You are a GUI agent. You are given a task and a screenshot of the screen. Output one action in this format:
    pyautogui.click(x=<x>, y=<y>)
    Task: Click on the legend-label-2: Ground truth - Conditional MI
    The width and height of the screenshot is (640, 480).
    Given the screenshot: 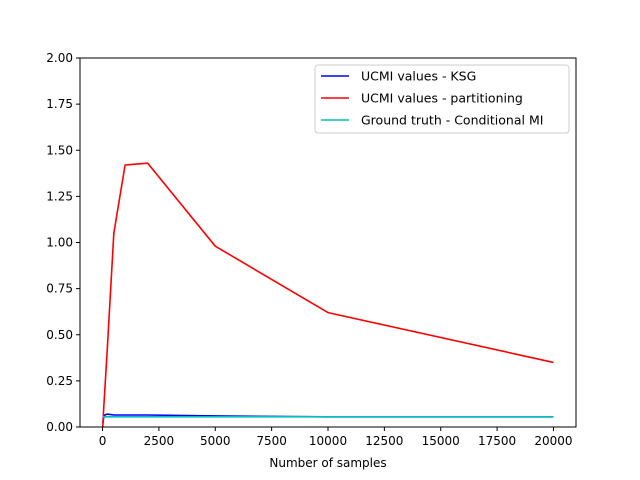 What is the action you would take?
    pyautogui.click(x=452, y=120)
    